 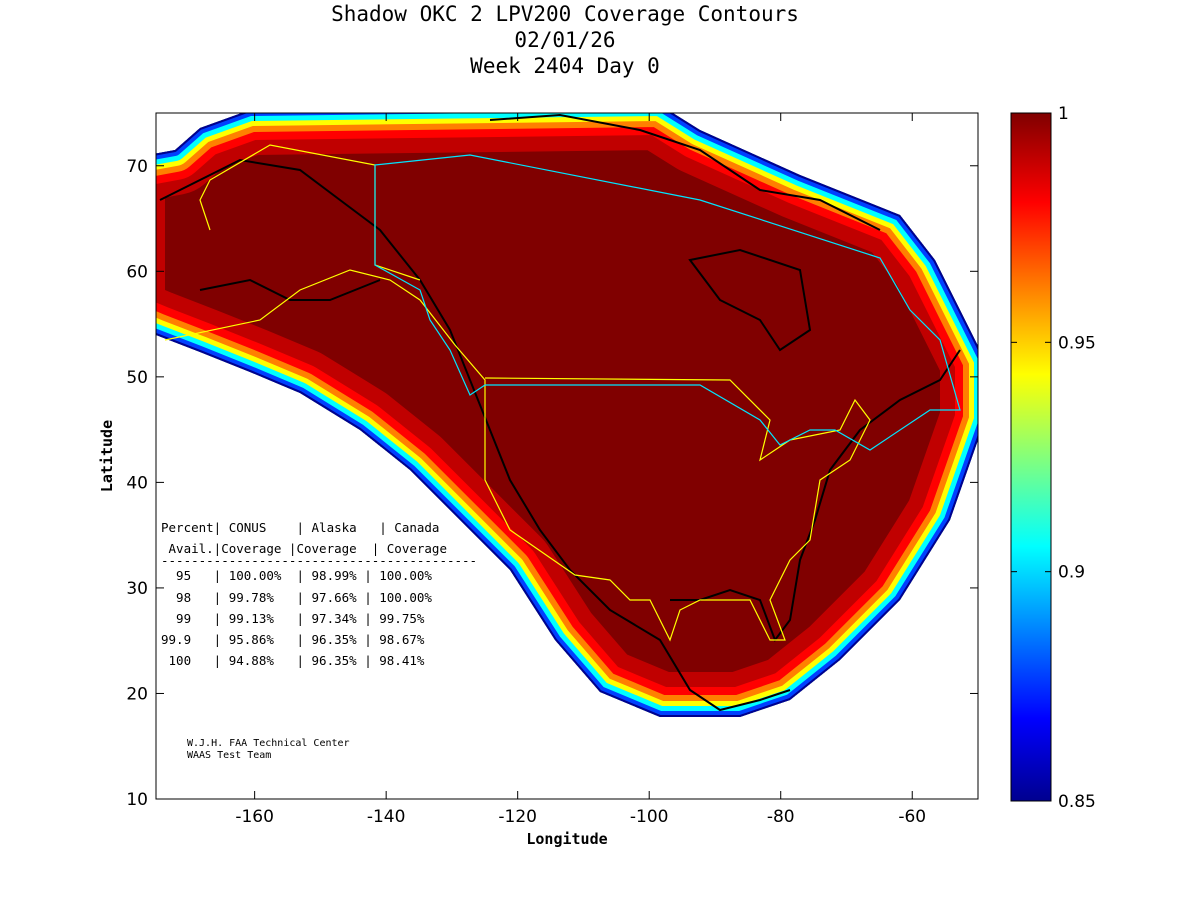 What do you see at coordinates (137, 694) in the screenshot?
I see `y-tick-label: 20` at bounding box center [137, 694].